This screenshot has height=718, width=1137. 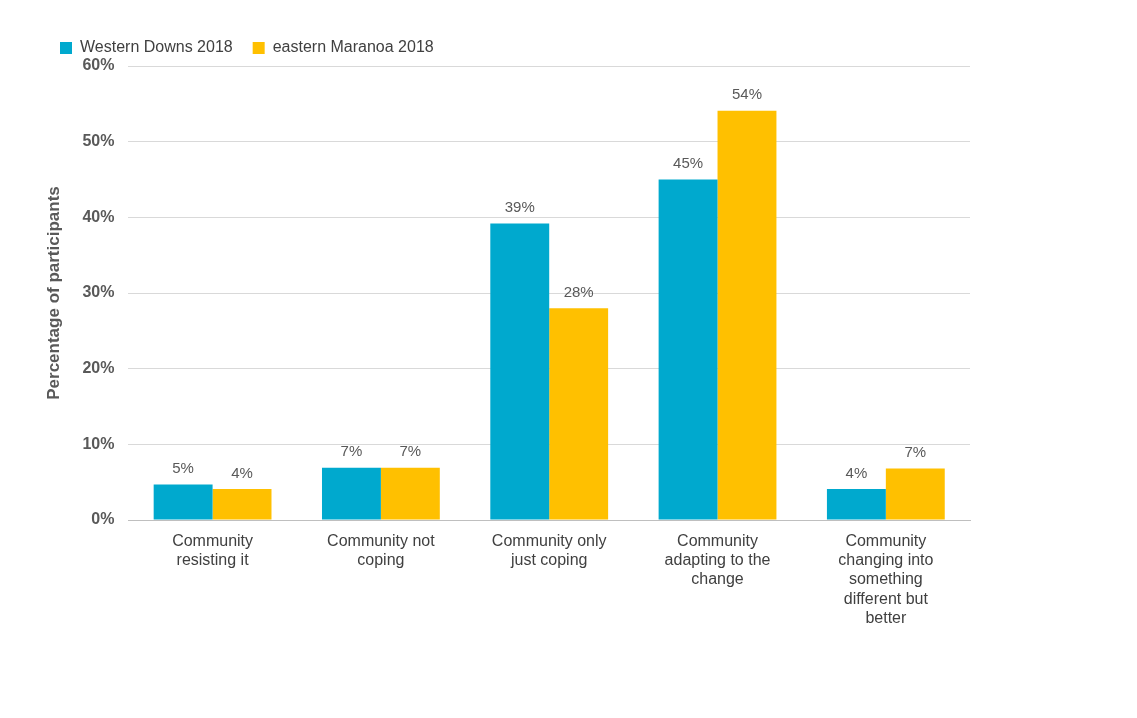 What do you see at coordinates (746, 94) in the screenshot?
I see `data-label: 54%` at bounding box center [746, 94].